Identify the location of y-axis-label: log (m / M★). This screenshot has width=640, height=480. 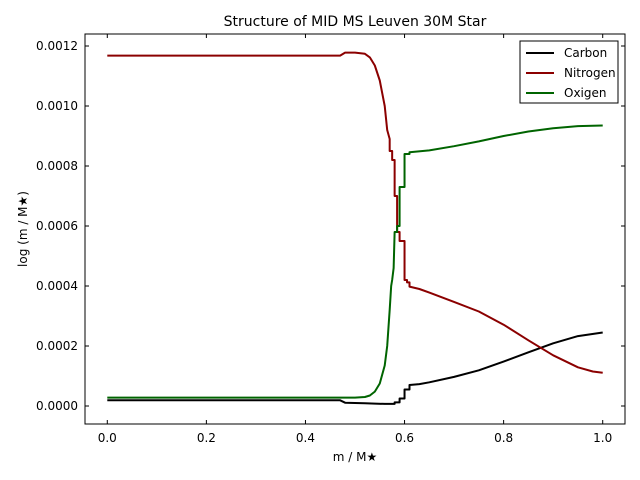
(23, 229).